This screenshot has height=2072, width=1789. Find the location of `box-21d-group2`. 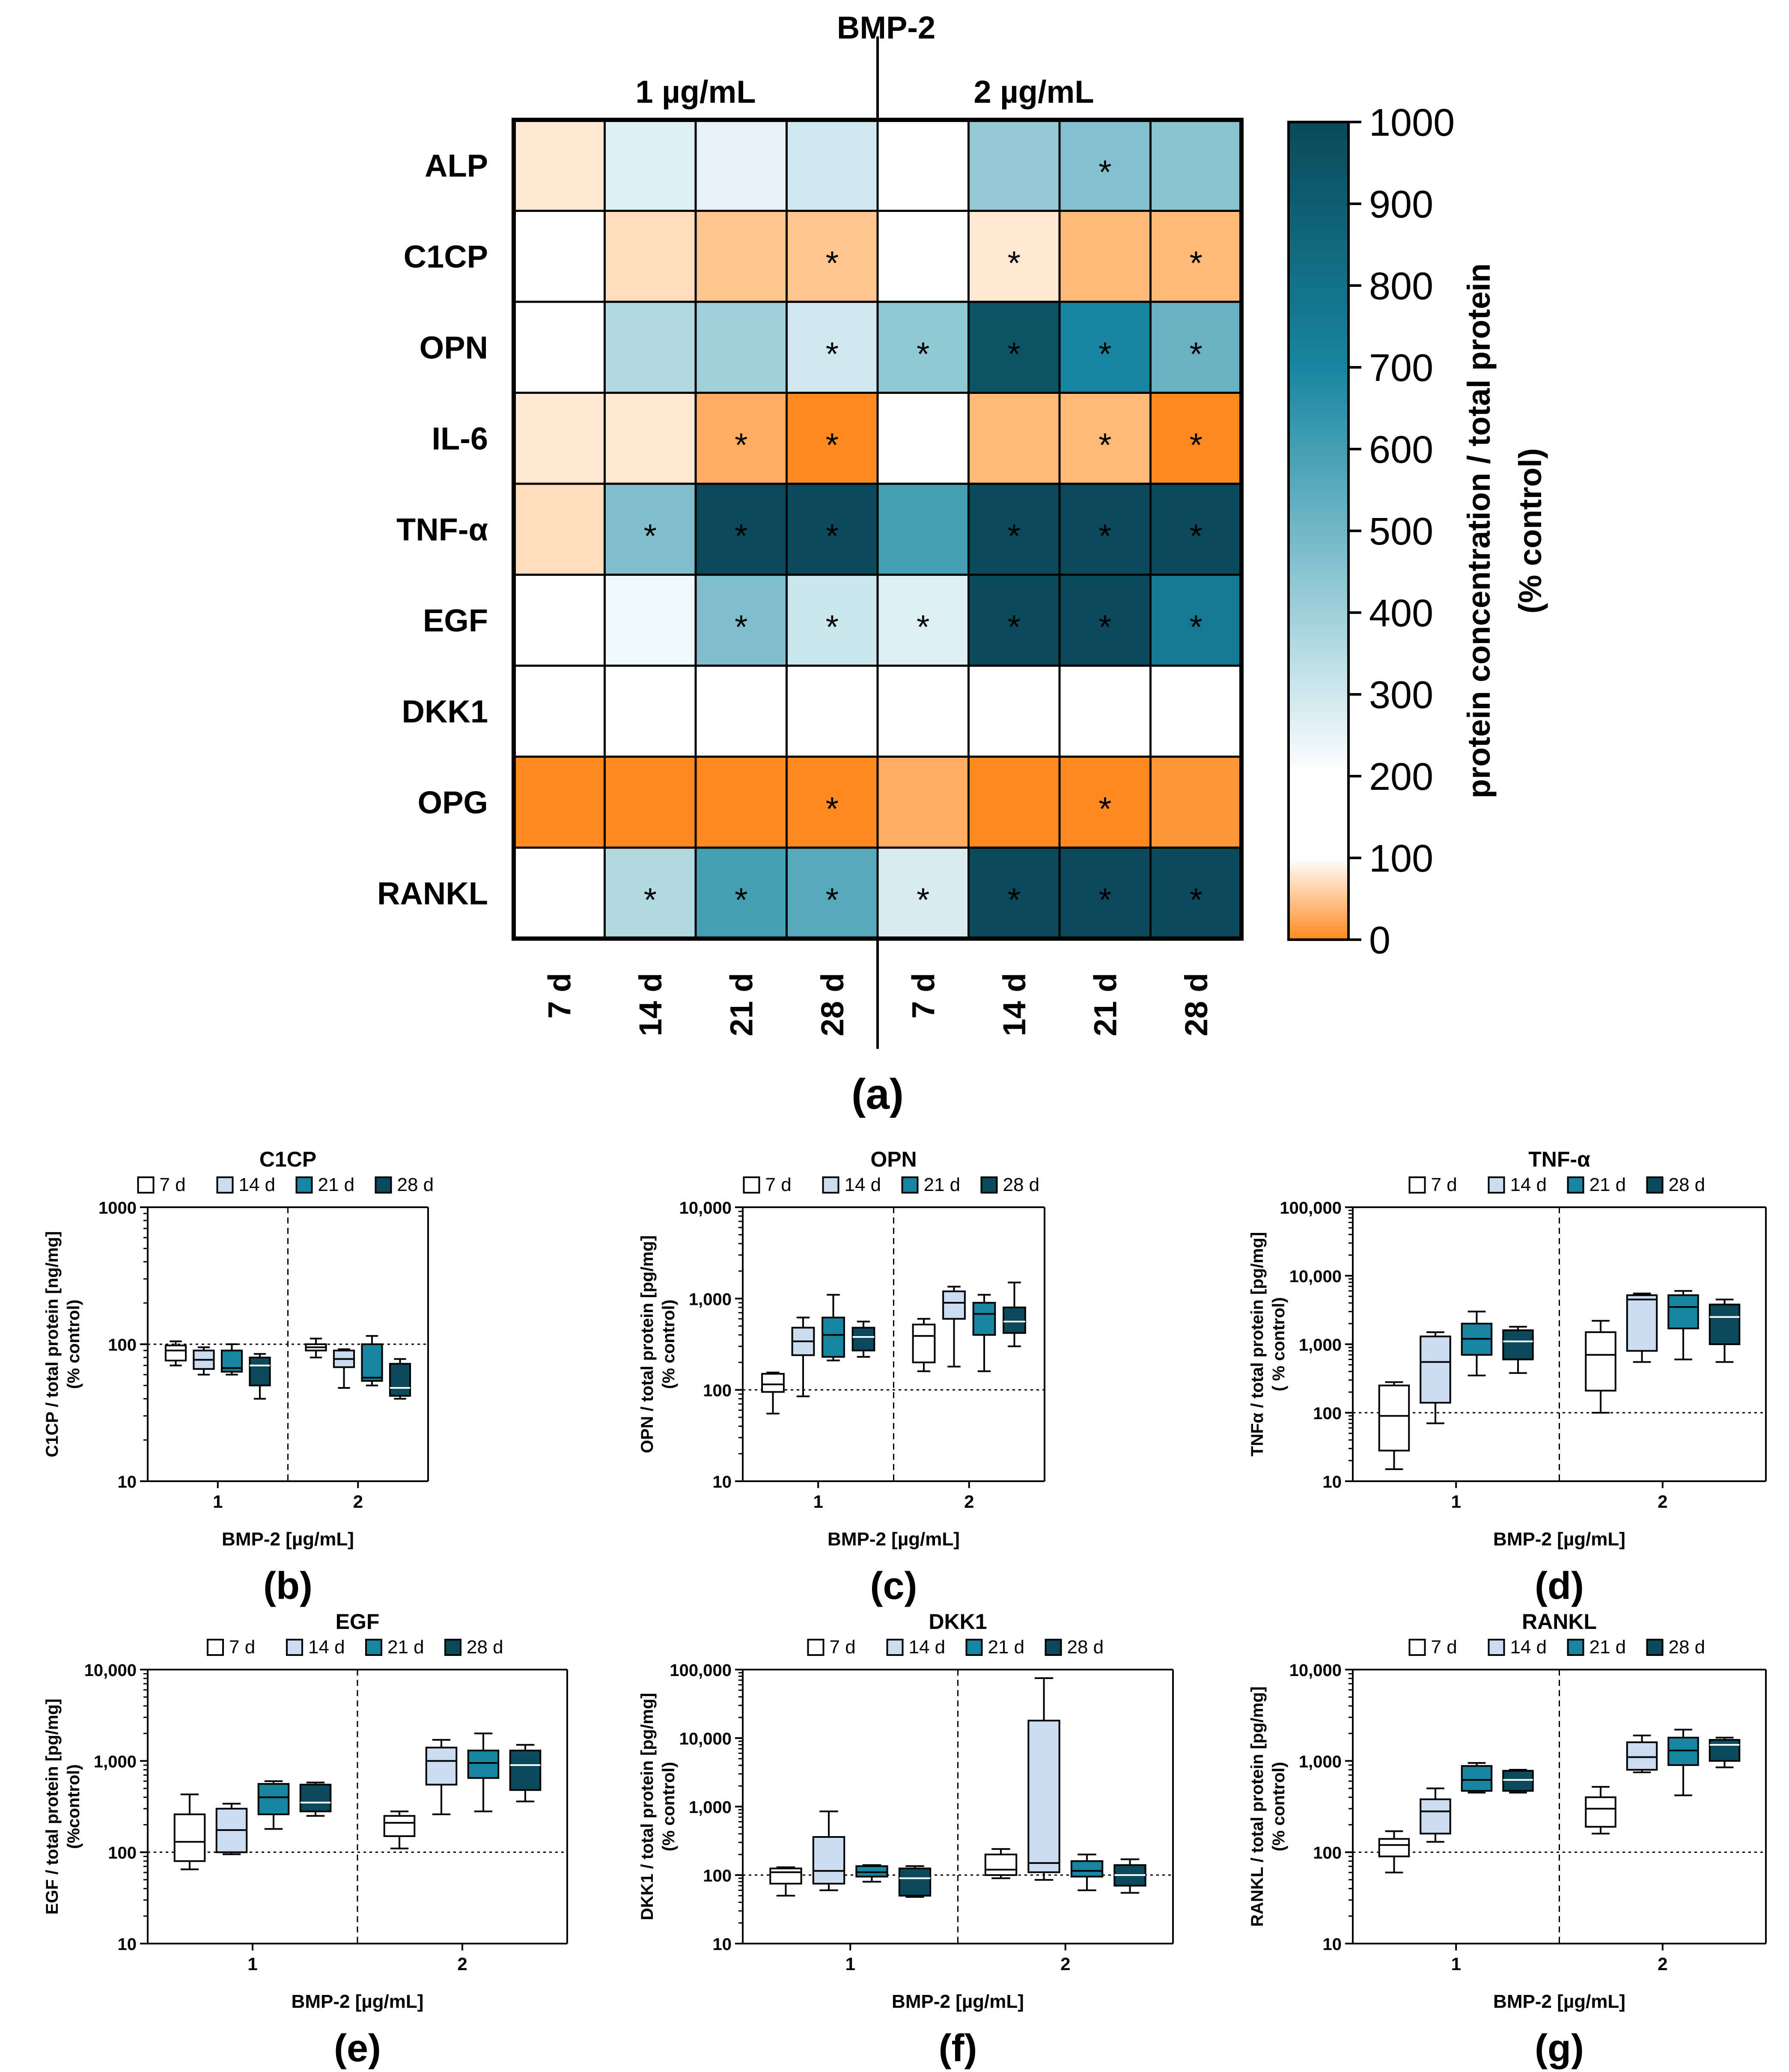

box-21d-group2 is located at coordinates (1087, 1872).